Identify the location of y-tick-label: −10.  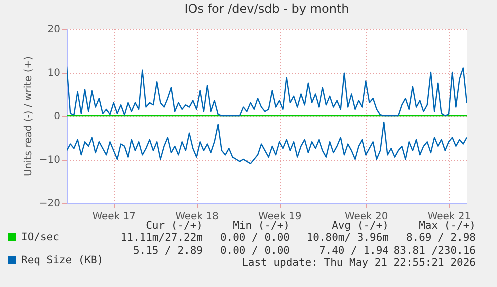
(49, 160).